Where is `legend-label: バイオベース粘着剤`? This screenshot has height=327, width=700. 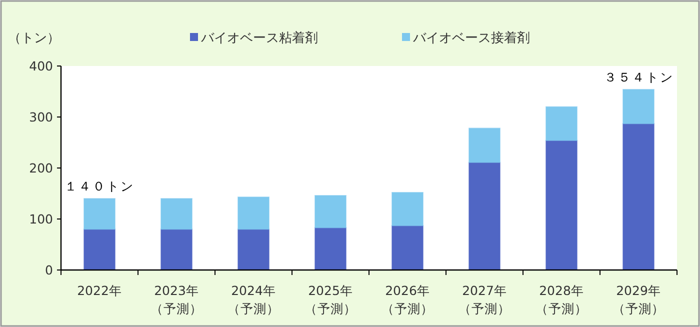
legend-label: バイオベース粘着剤 is located at coordinates (259, 38).